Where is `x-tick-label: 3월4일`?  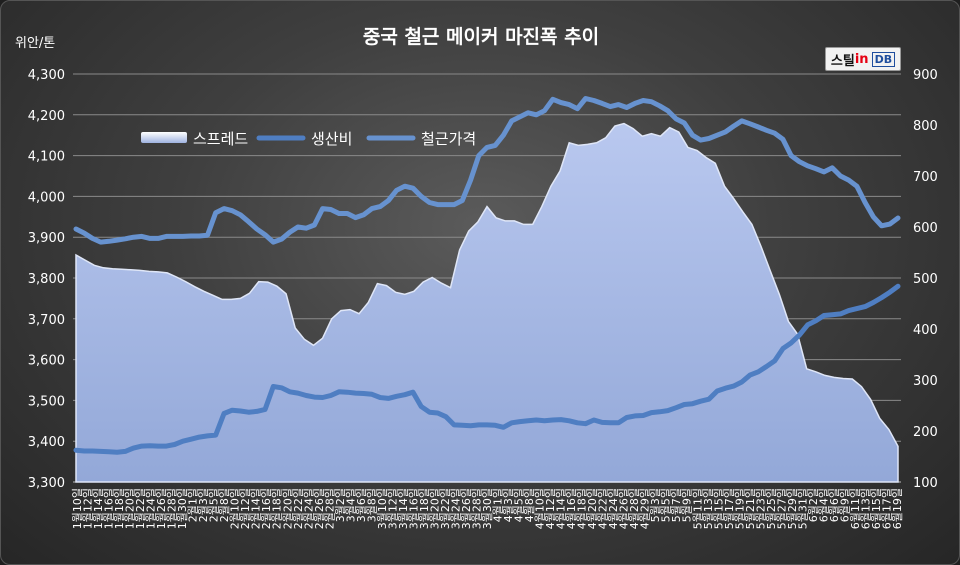
x-tick-label: 3월4일 is located at coordinates (350, 505).